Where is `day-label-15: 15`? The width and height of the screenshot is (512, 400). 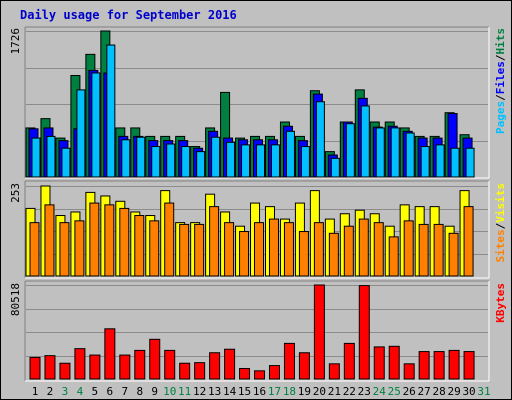
day-label-15: 15 is located at coordinates (244, 391).